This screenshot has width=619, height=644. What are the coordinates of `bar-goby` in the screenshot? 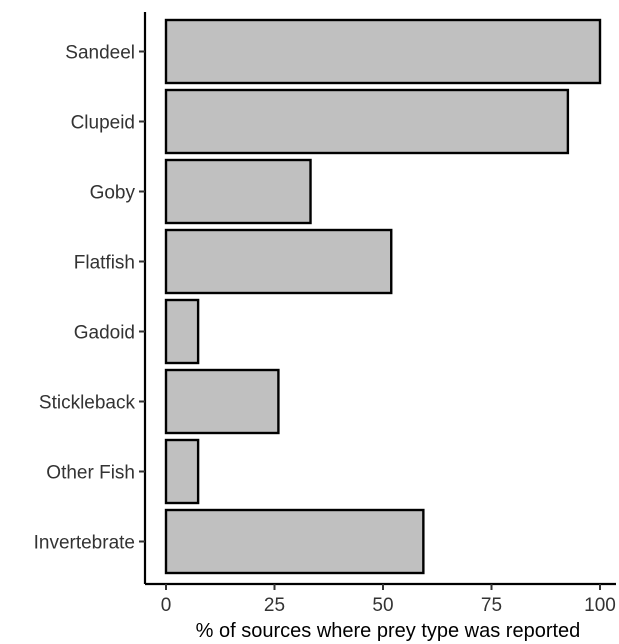 It's located at (238, 191).